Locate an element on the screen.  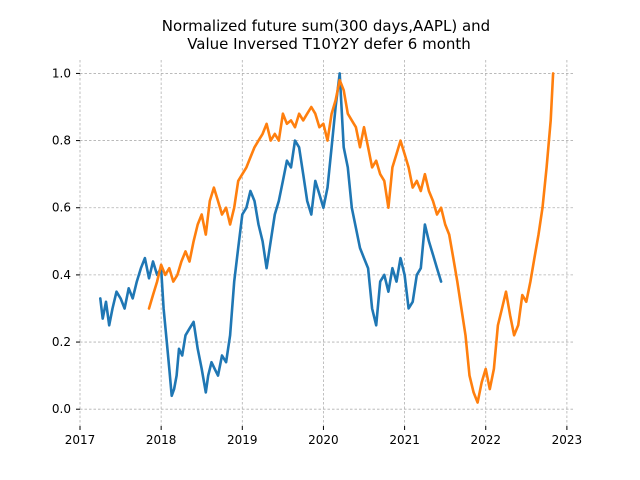
y-tick-label: 0.8 is located at coordinates (61, 141).